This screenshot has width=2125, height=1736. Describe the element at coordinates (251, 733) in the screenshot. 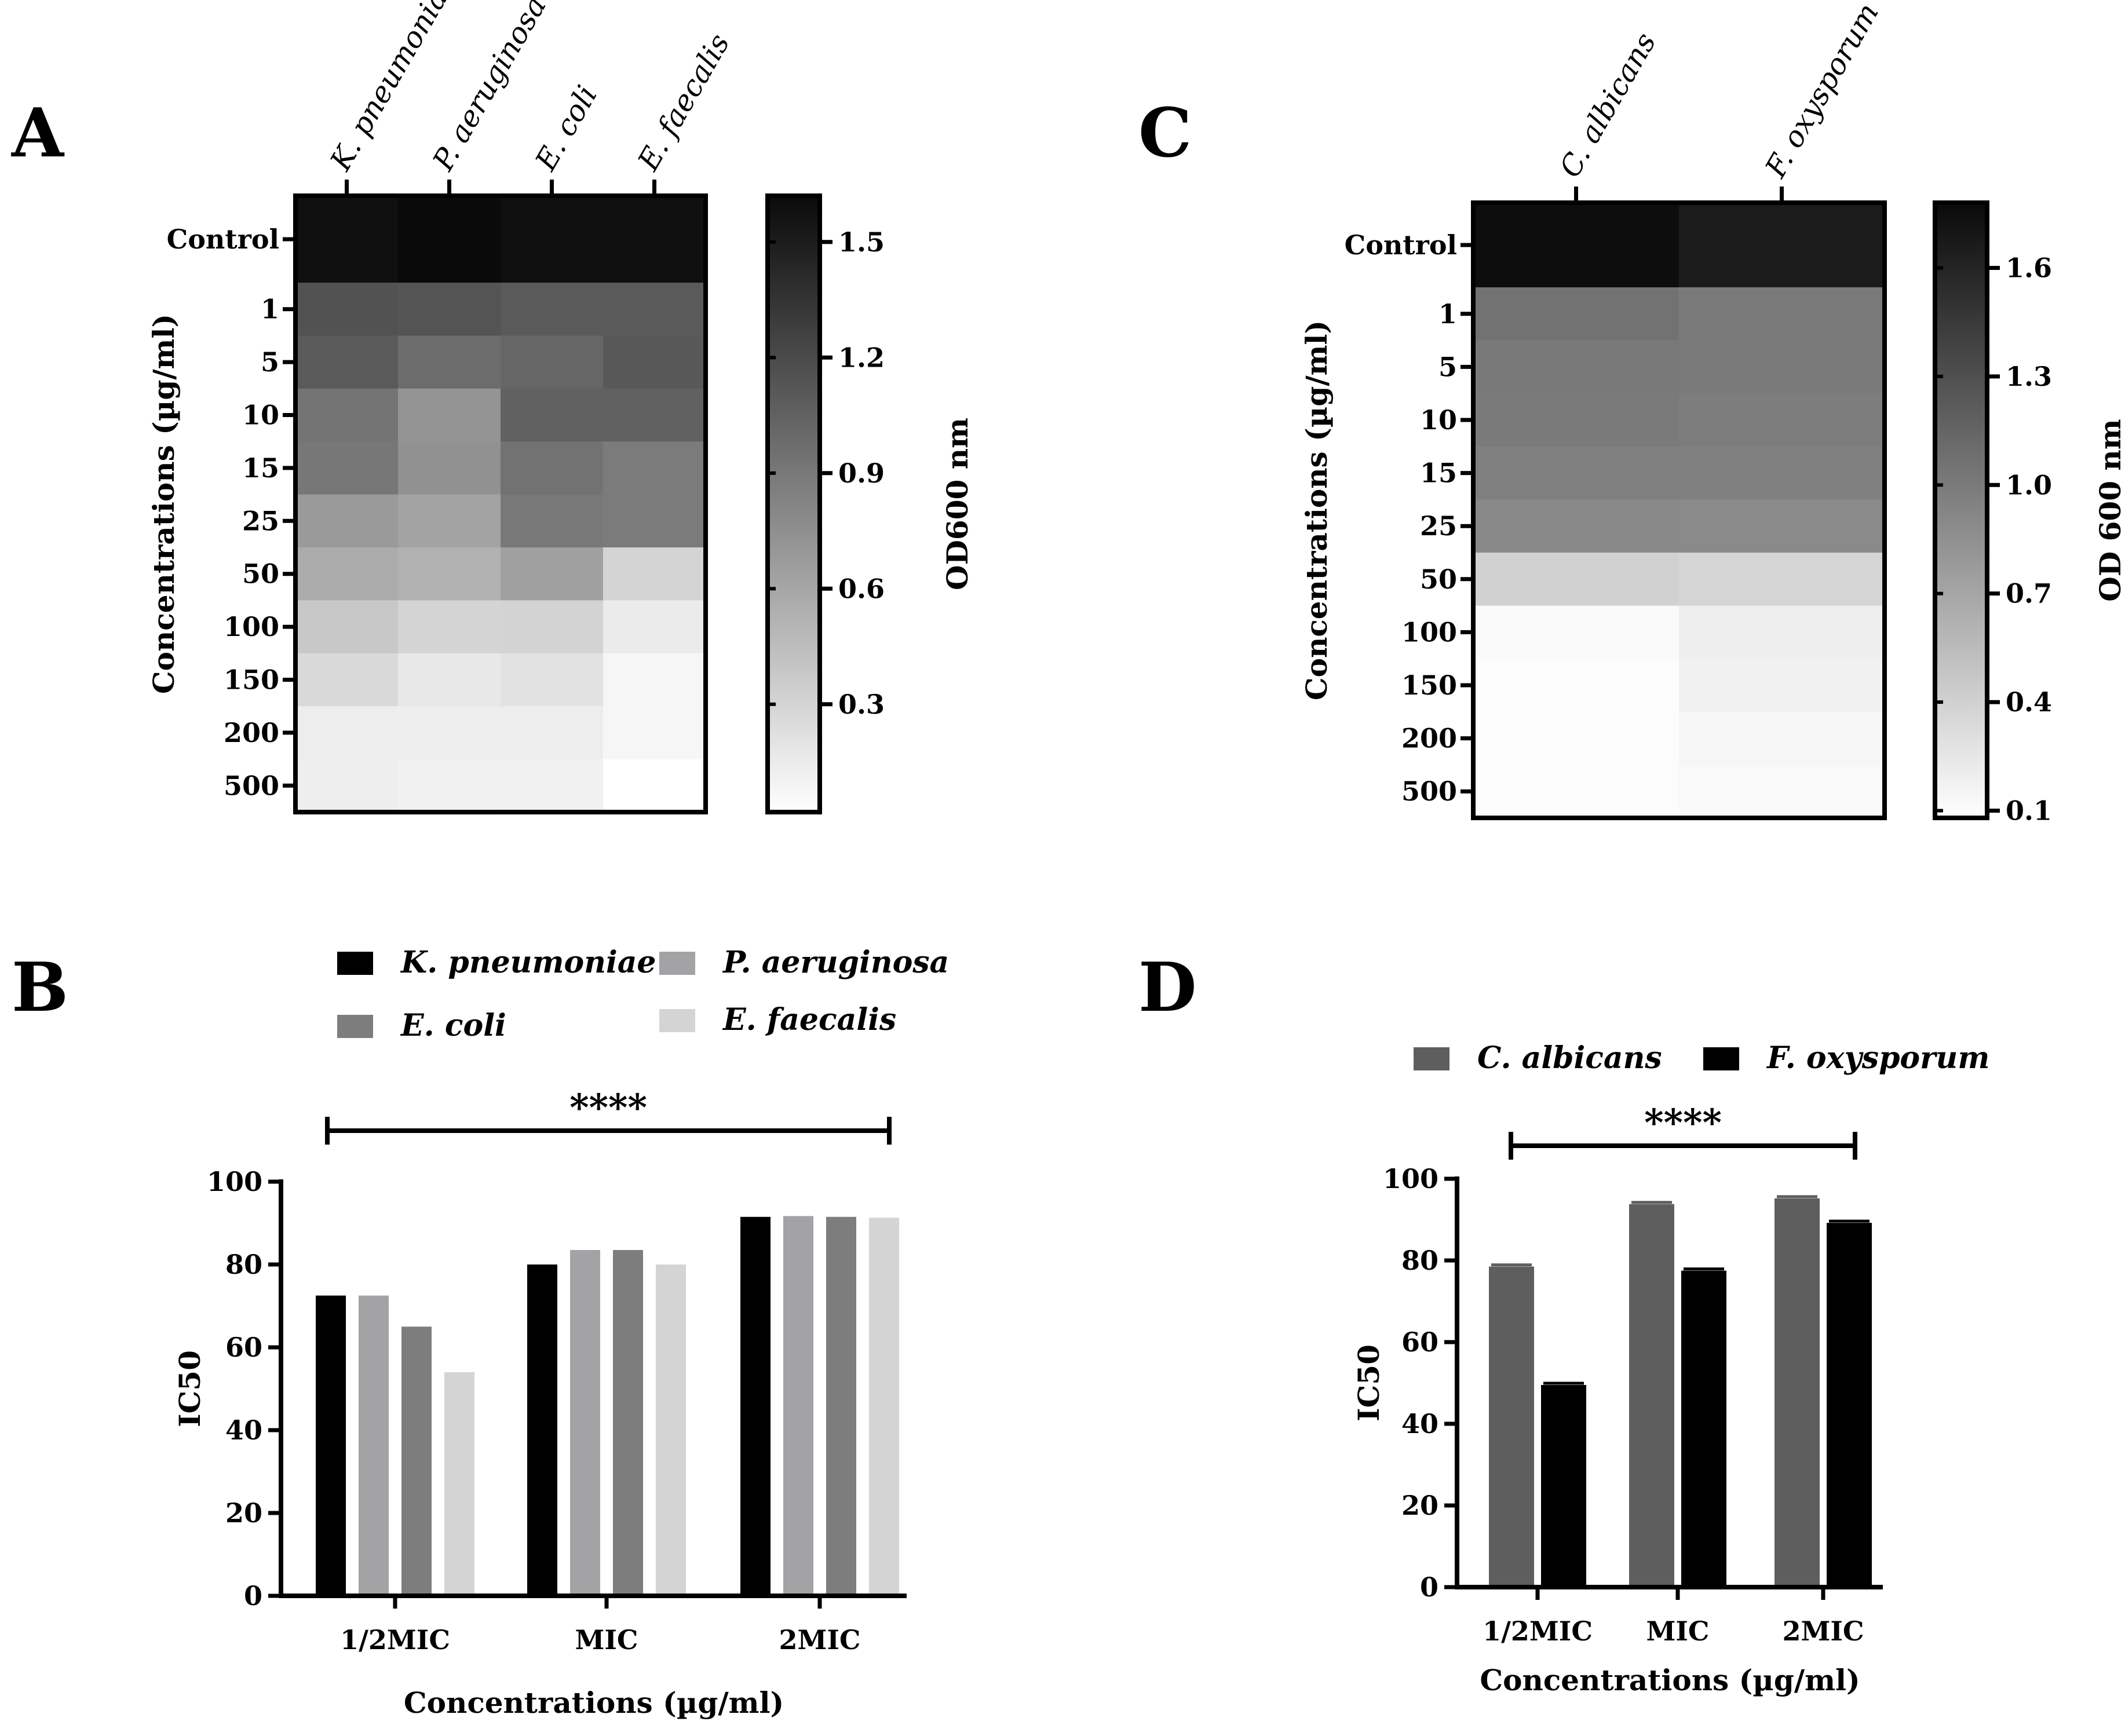

I see `row-label: 200` at that location.